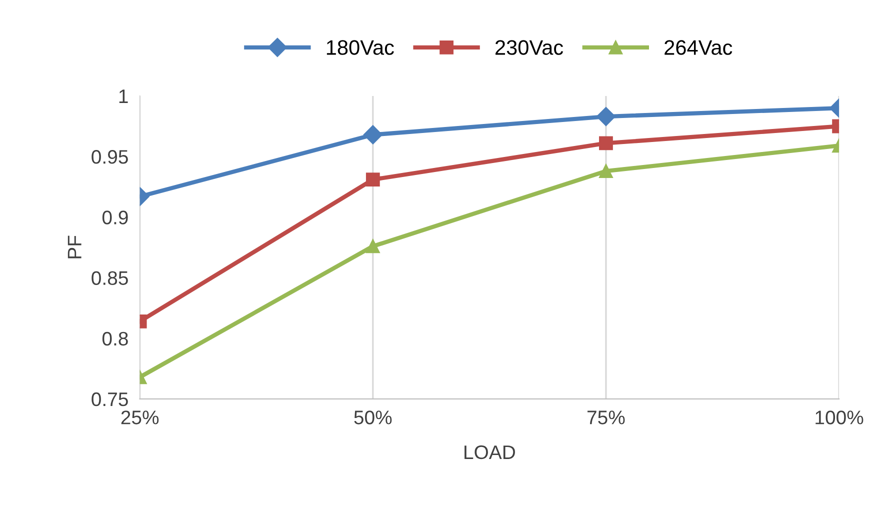 The image size is (874, 505). Describe the element at coordinates (840, 417) in the screenshot. I see `x-tick-label: 100%` at that location.